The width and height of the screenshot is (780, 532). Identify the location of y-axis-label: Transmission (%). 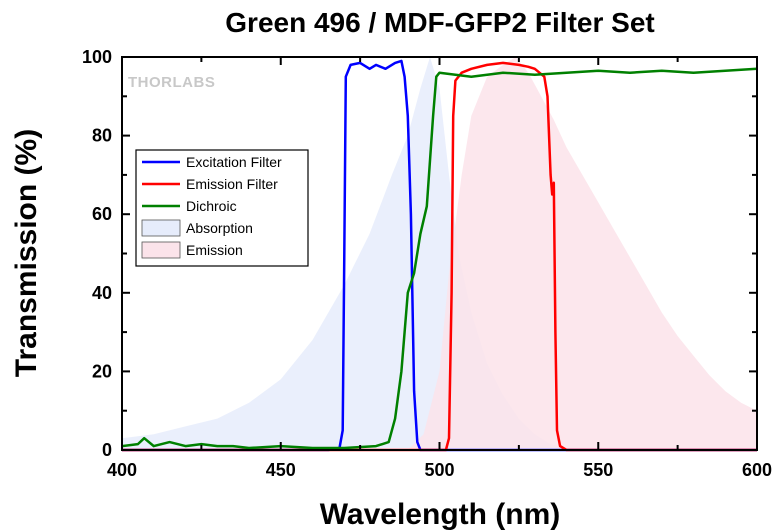
(26, 253).